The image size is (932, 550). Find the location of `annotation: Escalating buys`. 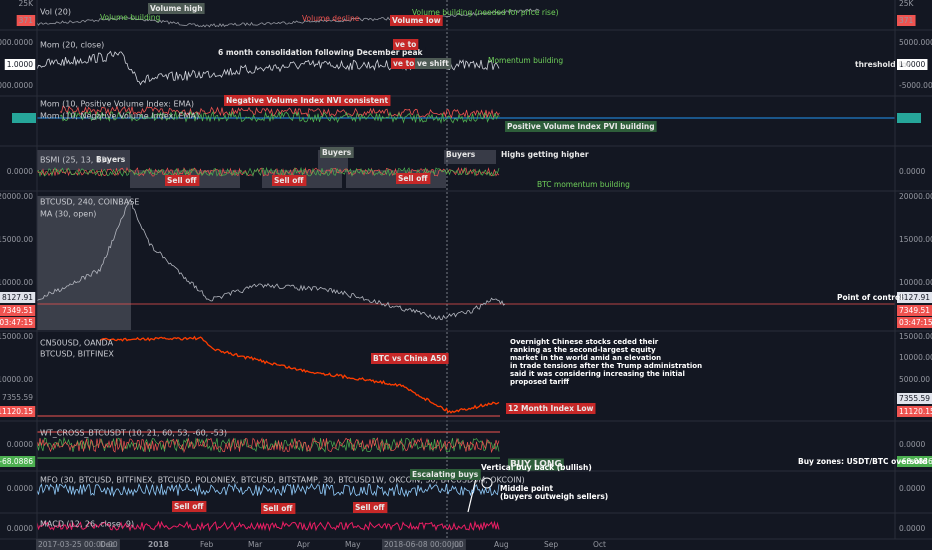

annotation: Escalating buys is located at coordinates (445, 474).